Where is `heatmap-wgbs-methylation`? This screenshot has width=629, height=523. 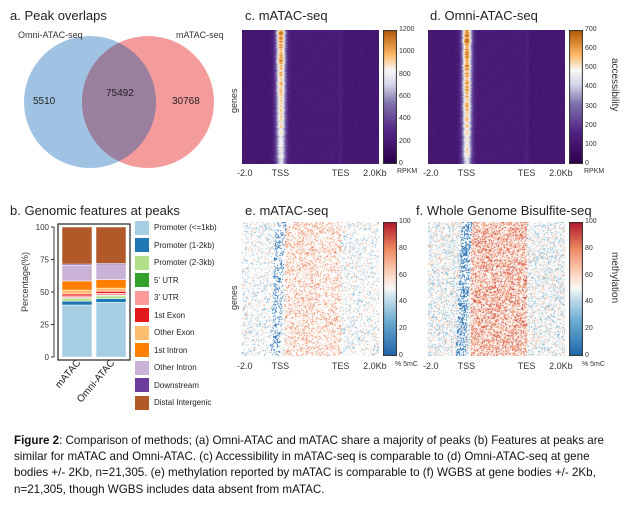
heatmap-wgbs-methylation is located at coordinates (496, 289).